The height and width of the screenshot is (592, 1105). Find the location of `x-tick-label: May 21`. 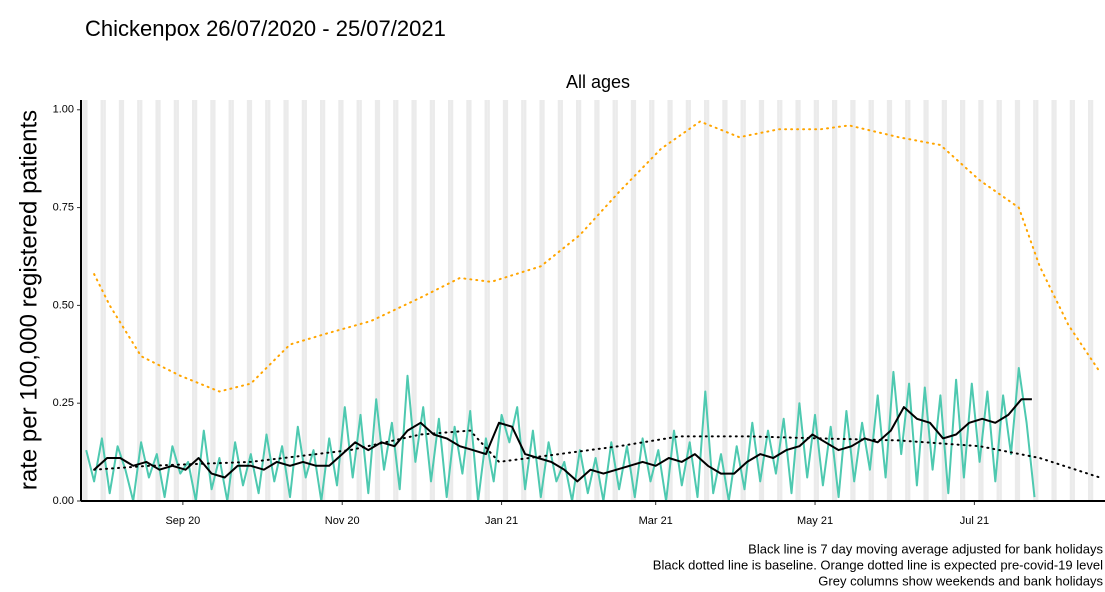

x-tick-label: May 21 is located at coordinates (815, 521).